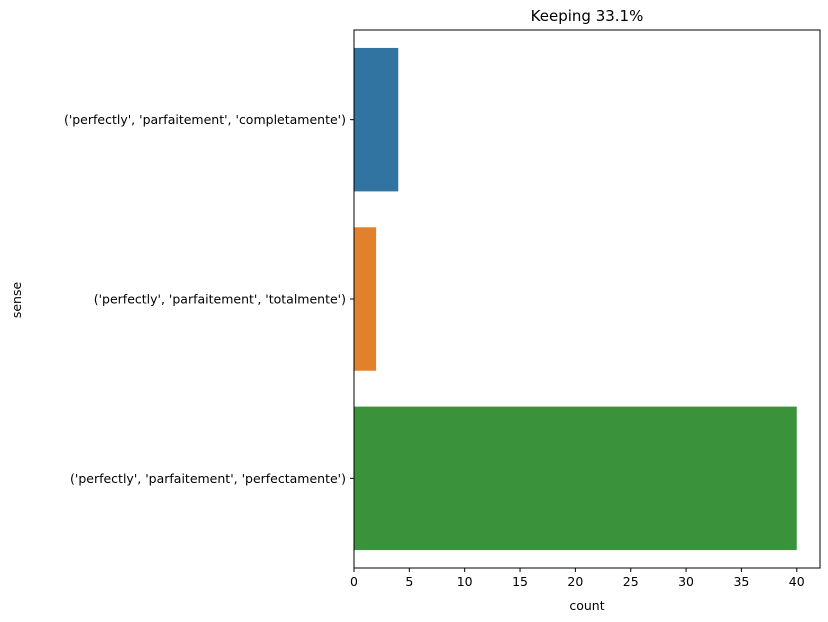 The height and width of the screenshot is (622, 828). Describe the element at coordinates (575, 581) in the screenshot. I see `x-tick-label: 20` at that location.